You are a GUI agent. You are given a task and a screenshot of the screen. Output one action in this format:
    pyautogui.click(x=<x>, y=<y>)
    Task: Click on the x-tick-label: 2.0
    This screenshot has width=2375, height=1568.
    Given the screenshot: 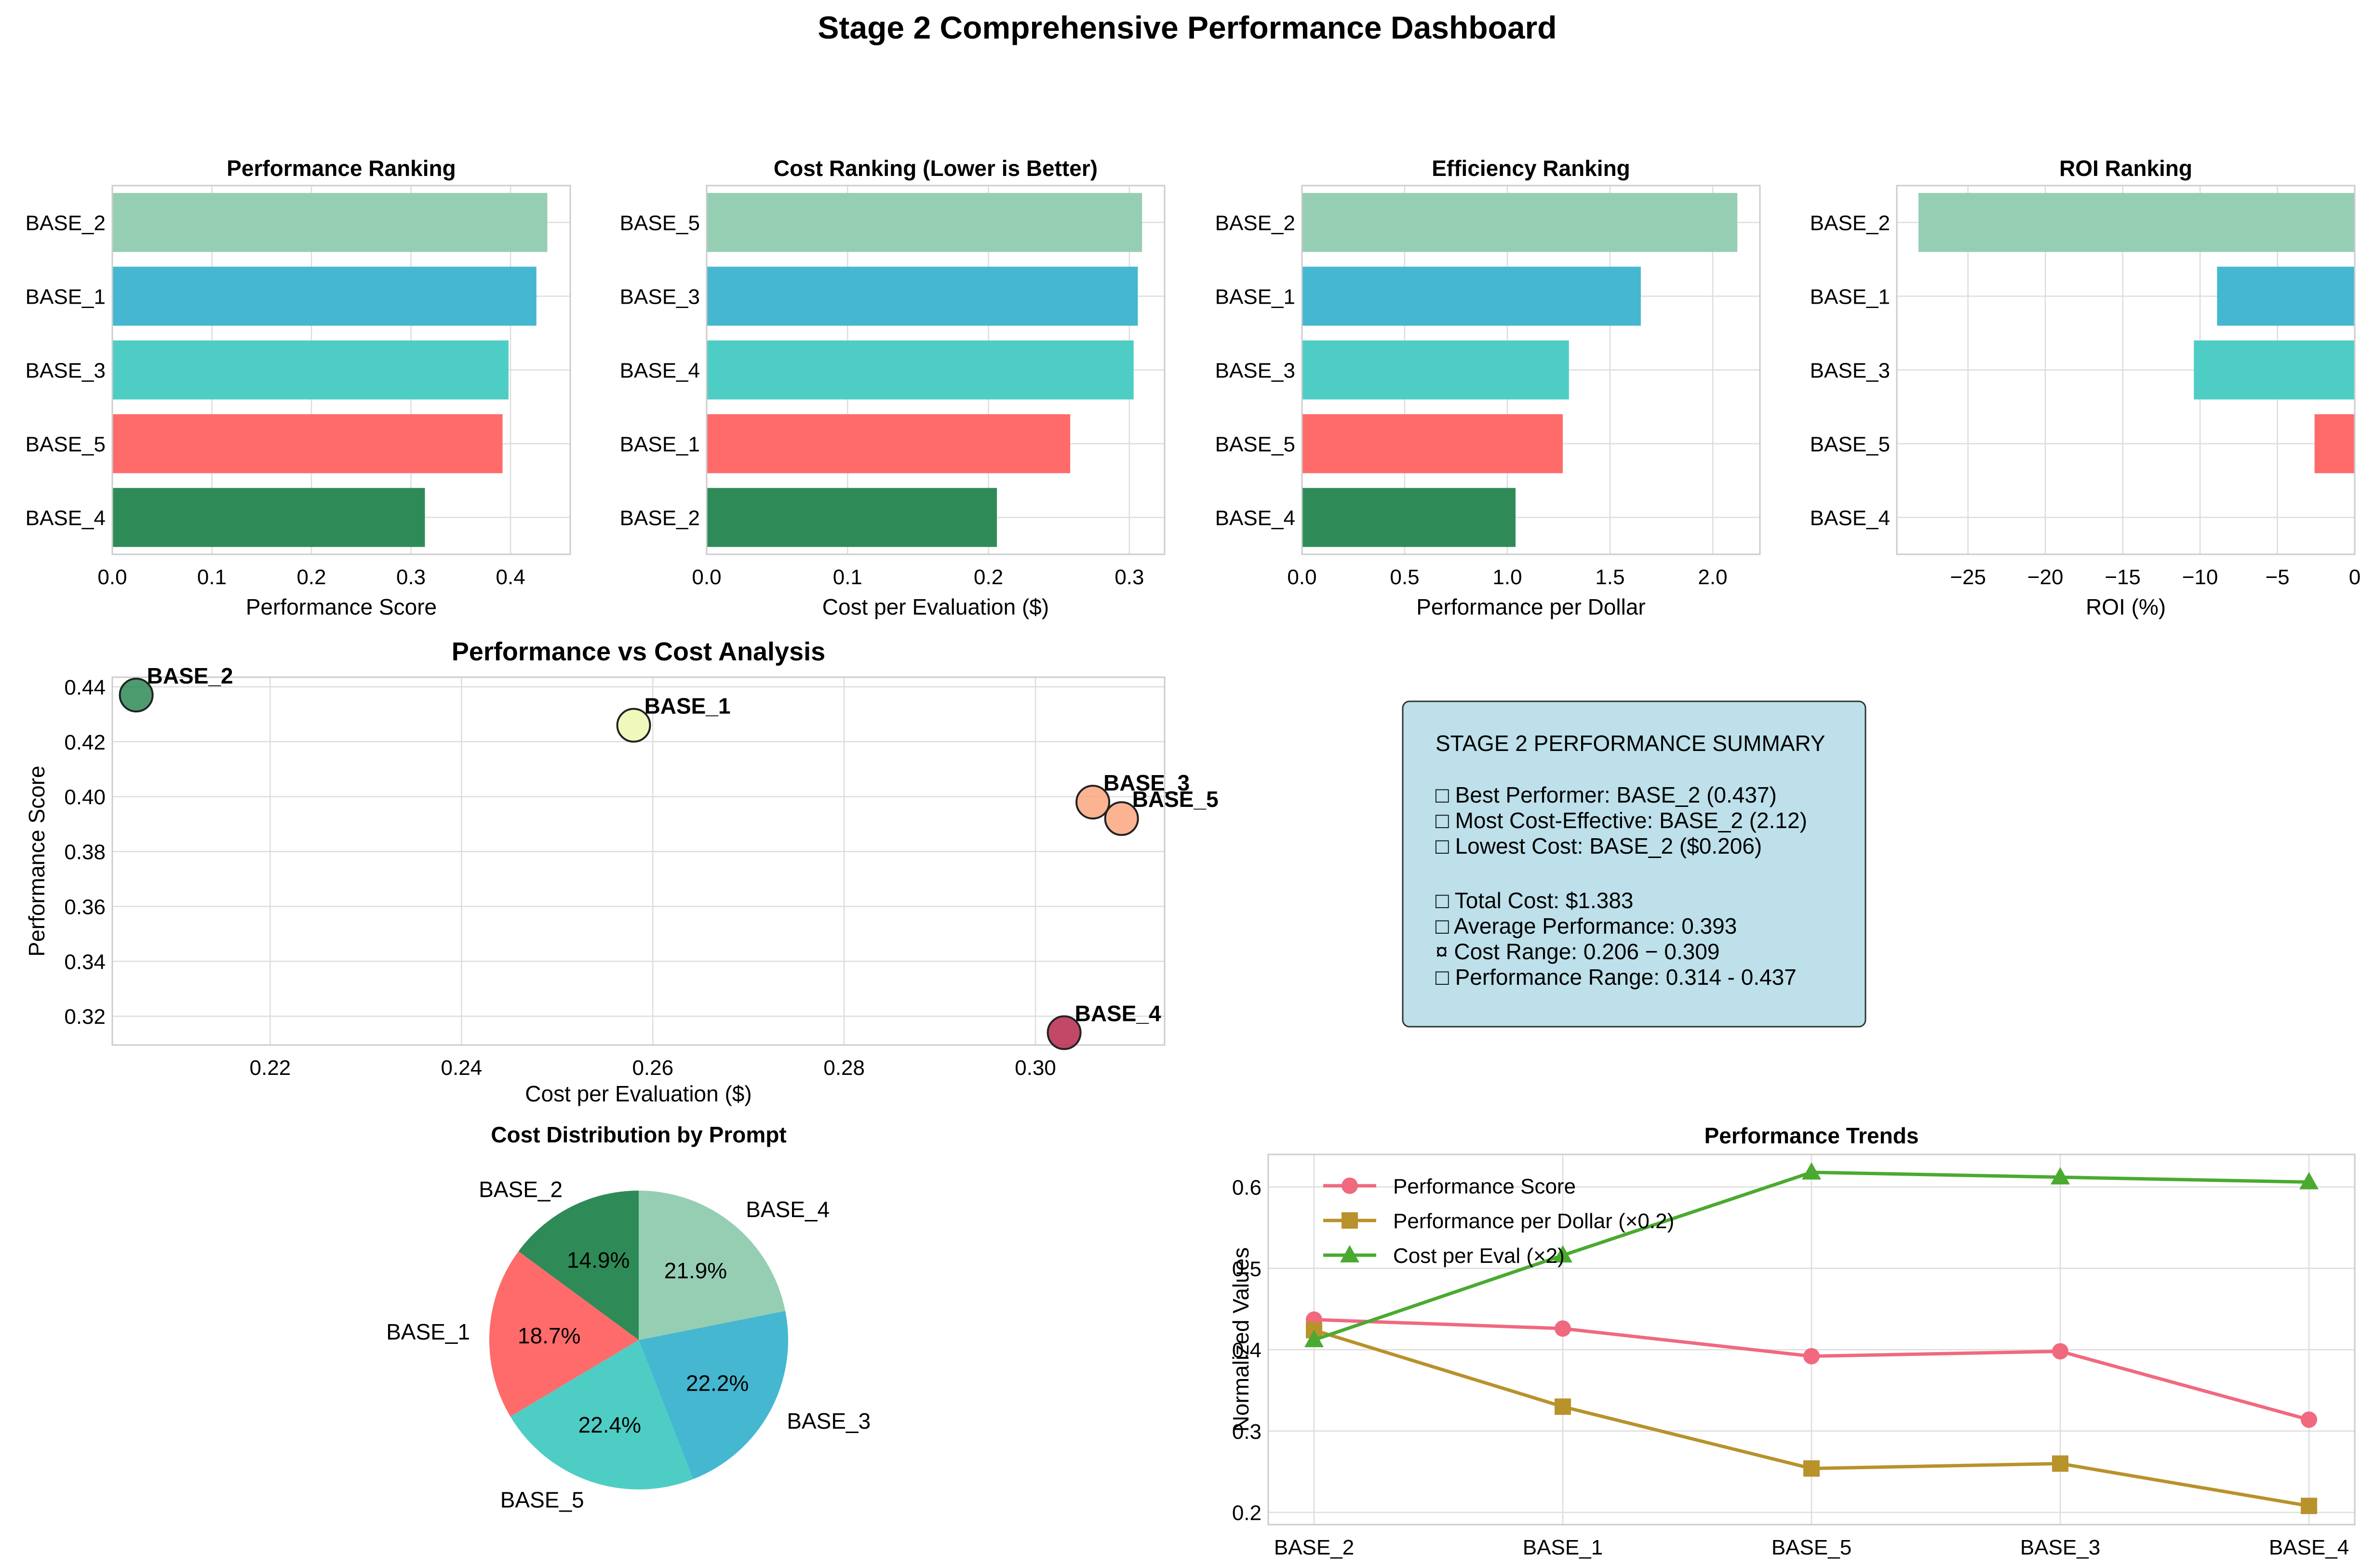 What is the action you would take?
    pyautogui.click(x=1712, y=577)
    